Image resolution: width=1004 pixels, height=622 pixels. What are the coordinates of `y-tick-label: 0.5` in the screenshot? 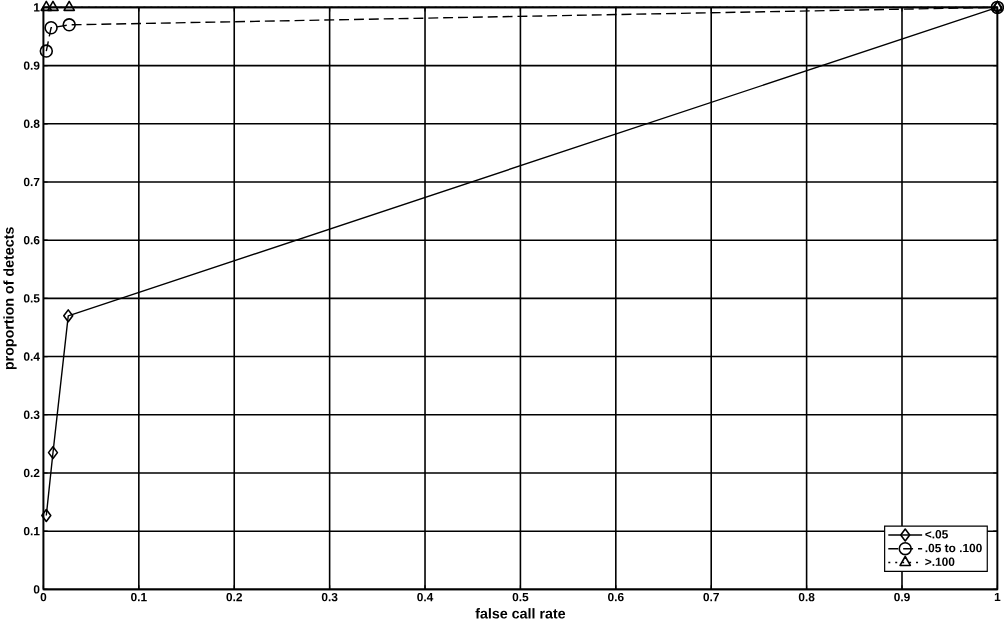 It's located at (31, 298).